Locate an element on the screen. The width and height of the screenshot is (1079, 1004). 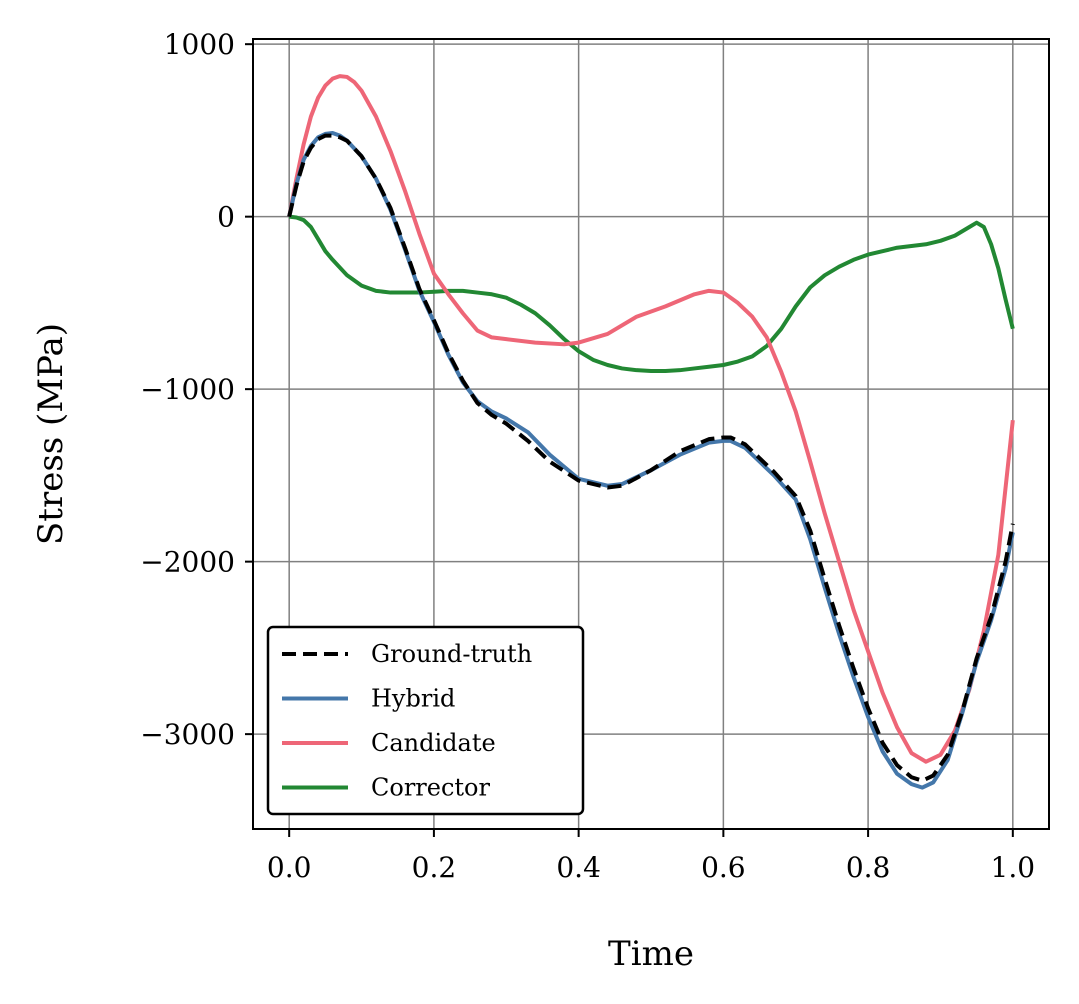
y-tick-label: −2000 is located at coordinates (187, 562).